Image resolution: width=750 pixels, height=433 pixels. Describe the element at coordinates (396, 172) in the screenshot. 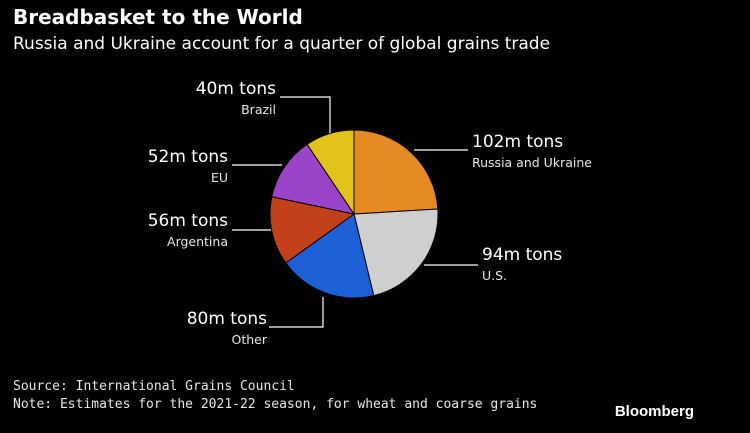

I see `pie-slice-russia-and-ukraine` at that location.